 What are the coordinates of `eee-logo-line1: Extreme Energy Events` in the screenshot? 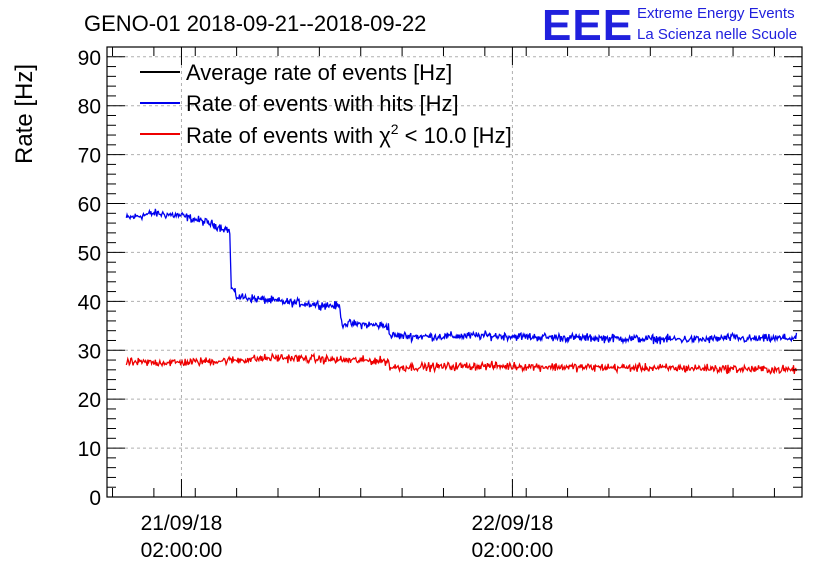 It's located at (716, 13).